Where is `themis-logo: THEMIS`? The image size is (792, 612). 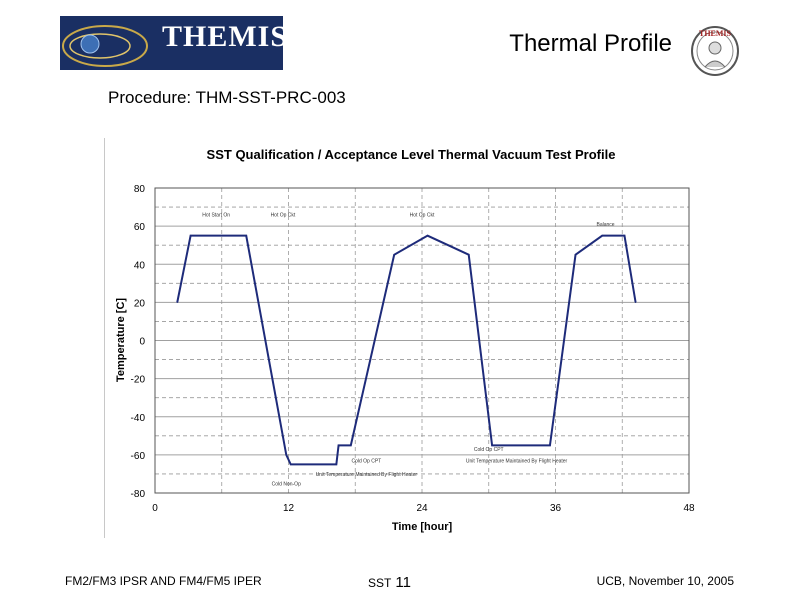 themis-logo: THEMIS is located at coordinates (171, 43).